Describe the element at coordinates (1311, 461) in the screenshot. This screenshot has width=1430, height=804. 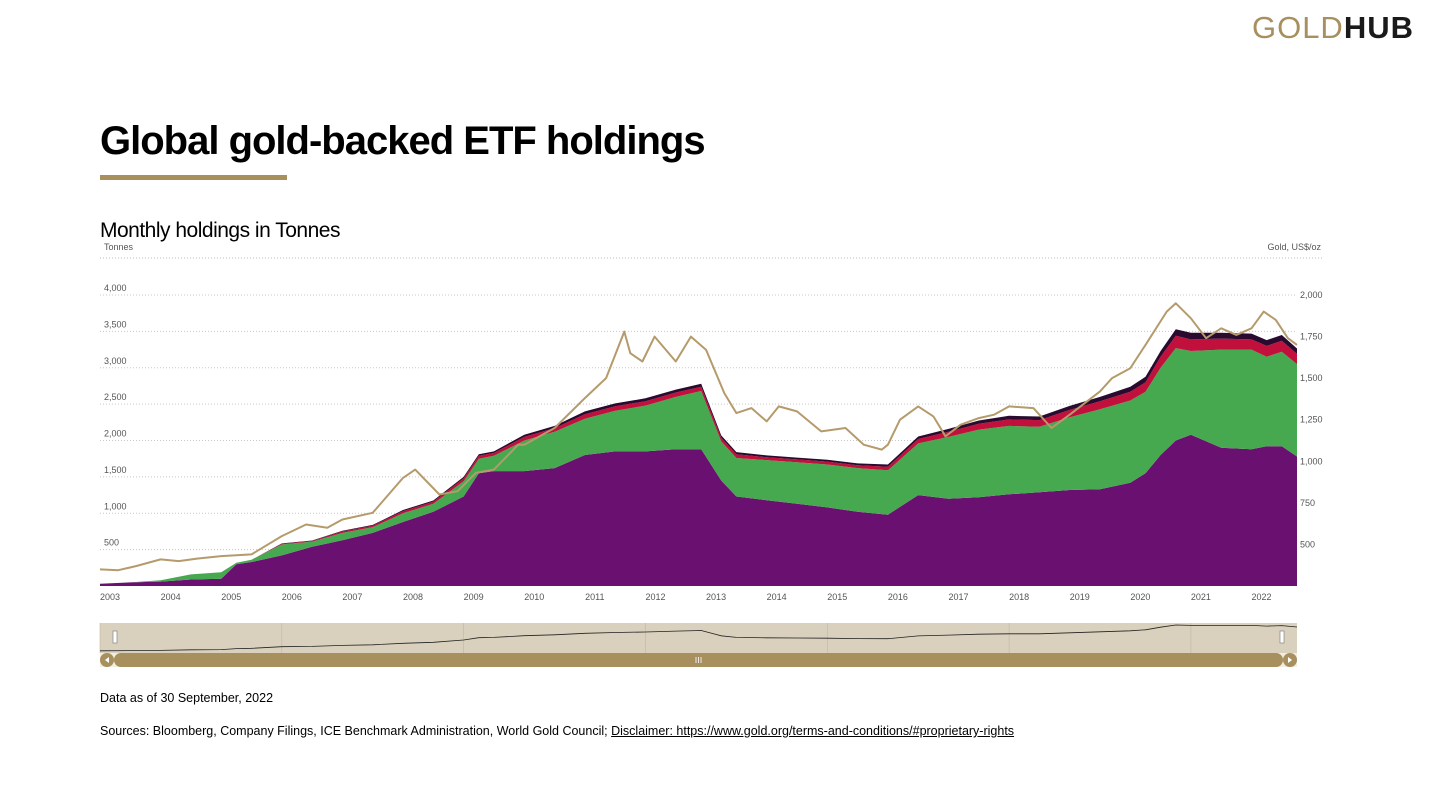
I see `y2-tick-label: 1,000` at that location.